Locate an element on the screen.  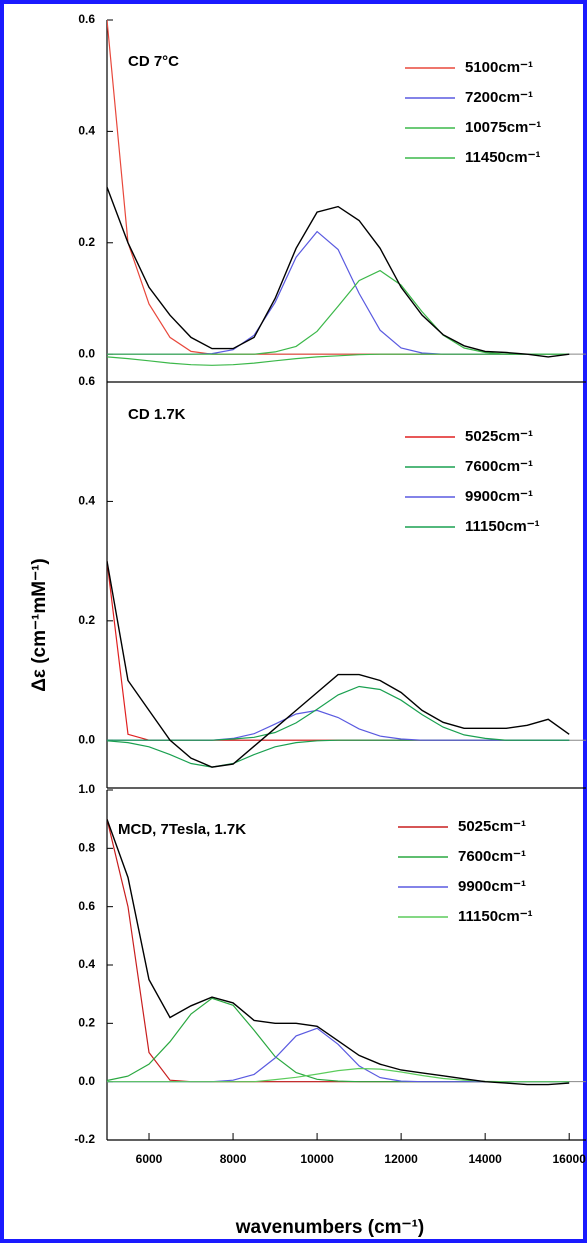
x-tick-label: 8000 is located at coordinates (233, 1159).